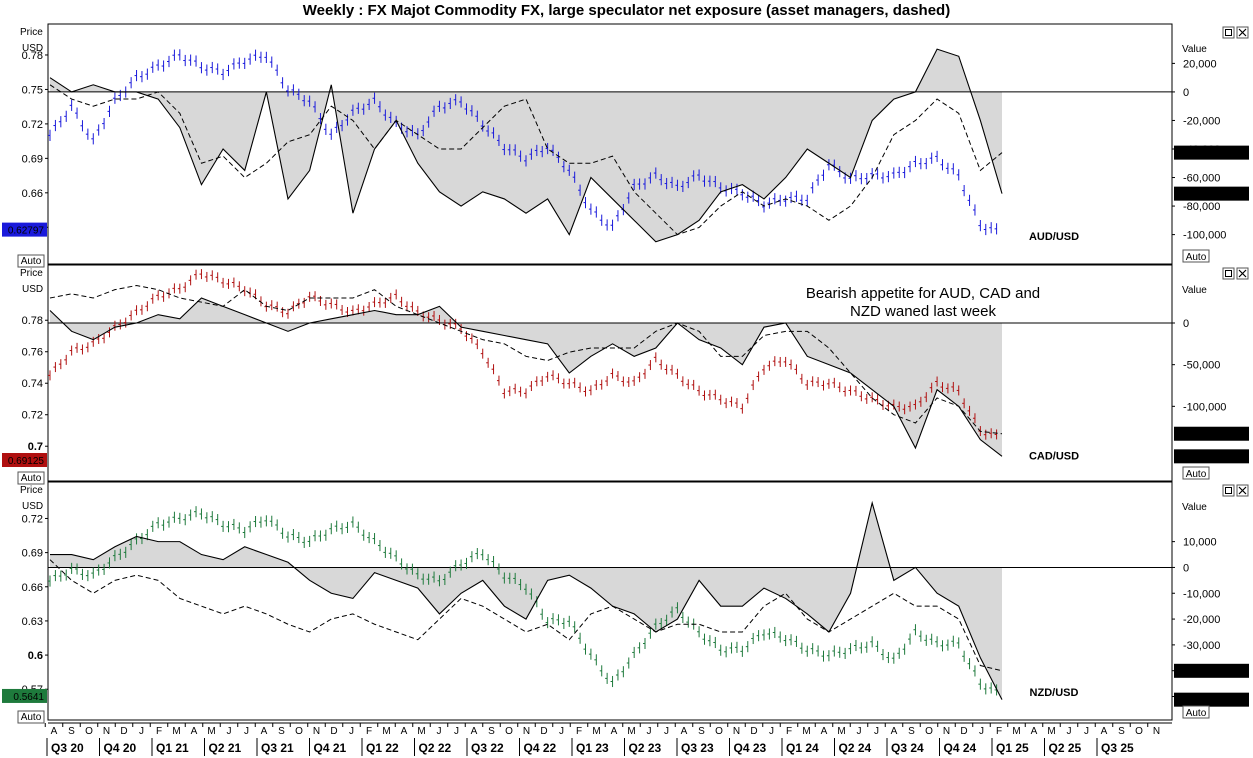  Describe the element at coordinates (1065, 748) in the screenshot. I see `quarter-label: Q2 25` at that location.